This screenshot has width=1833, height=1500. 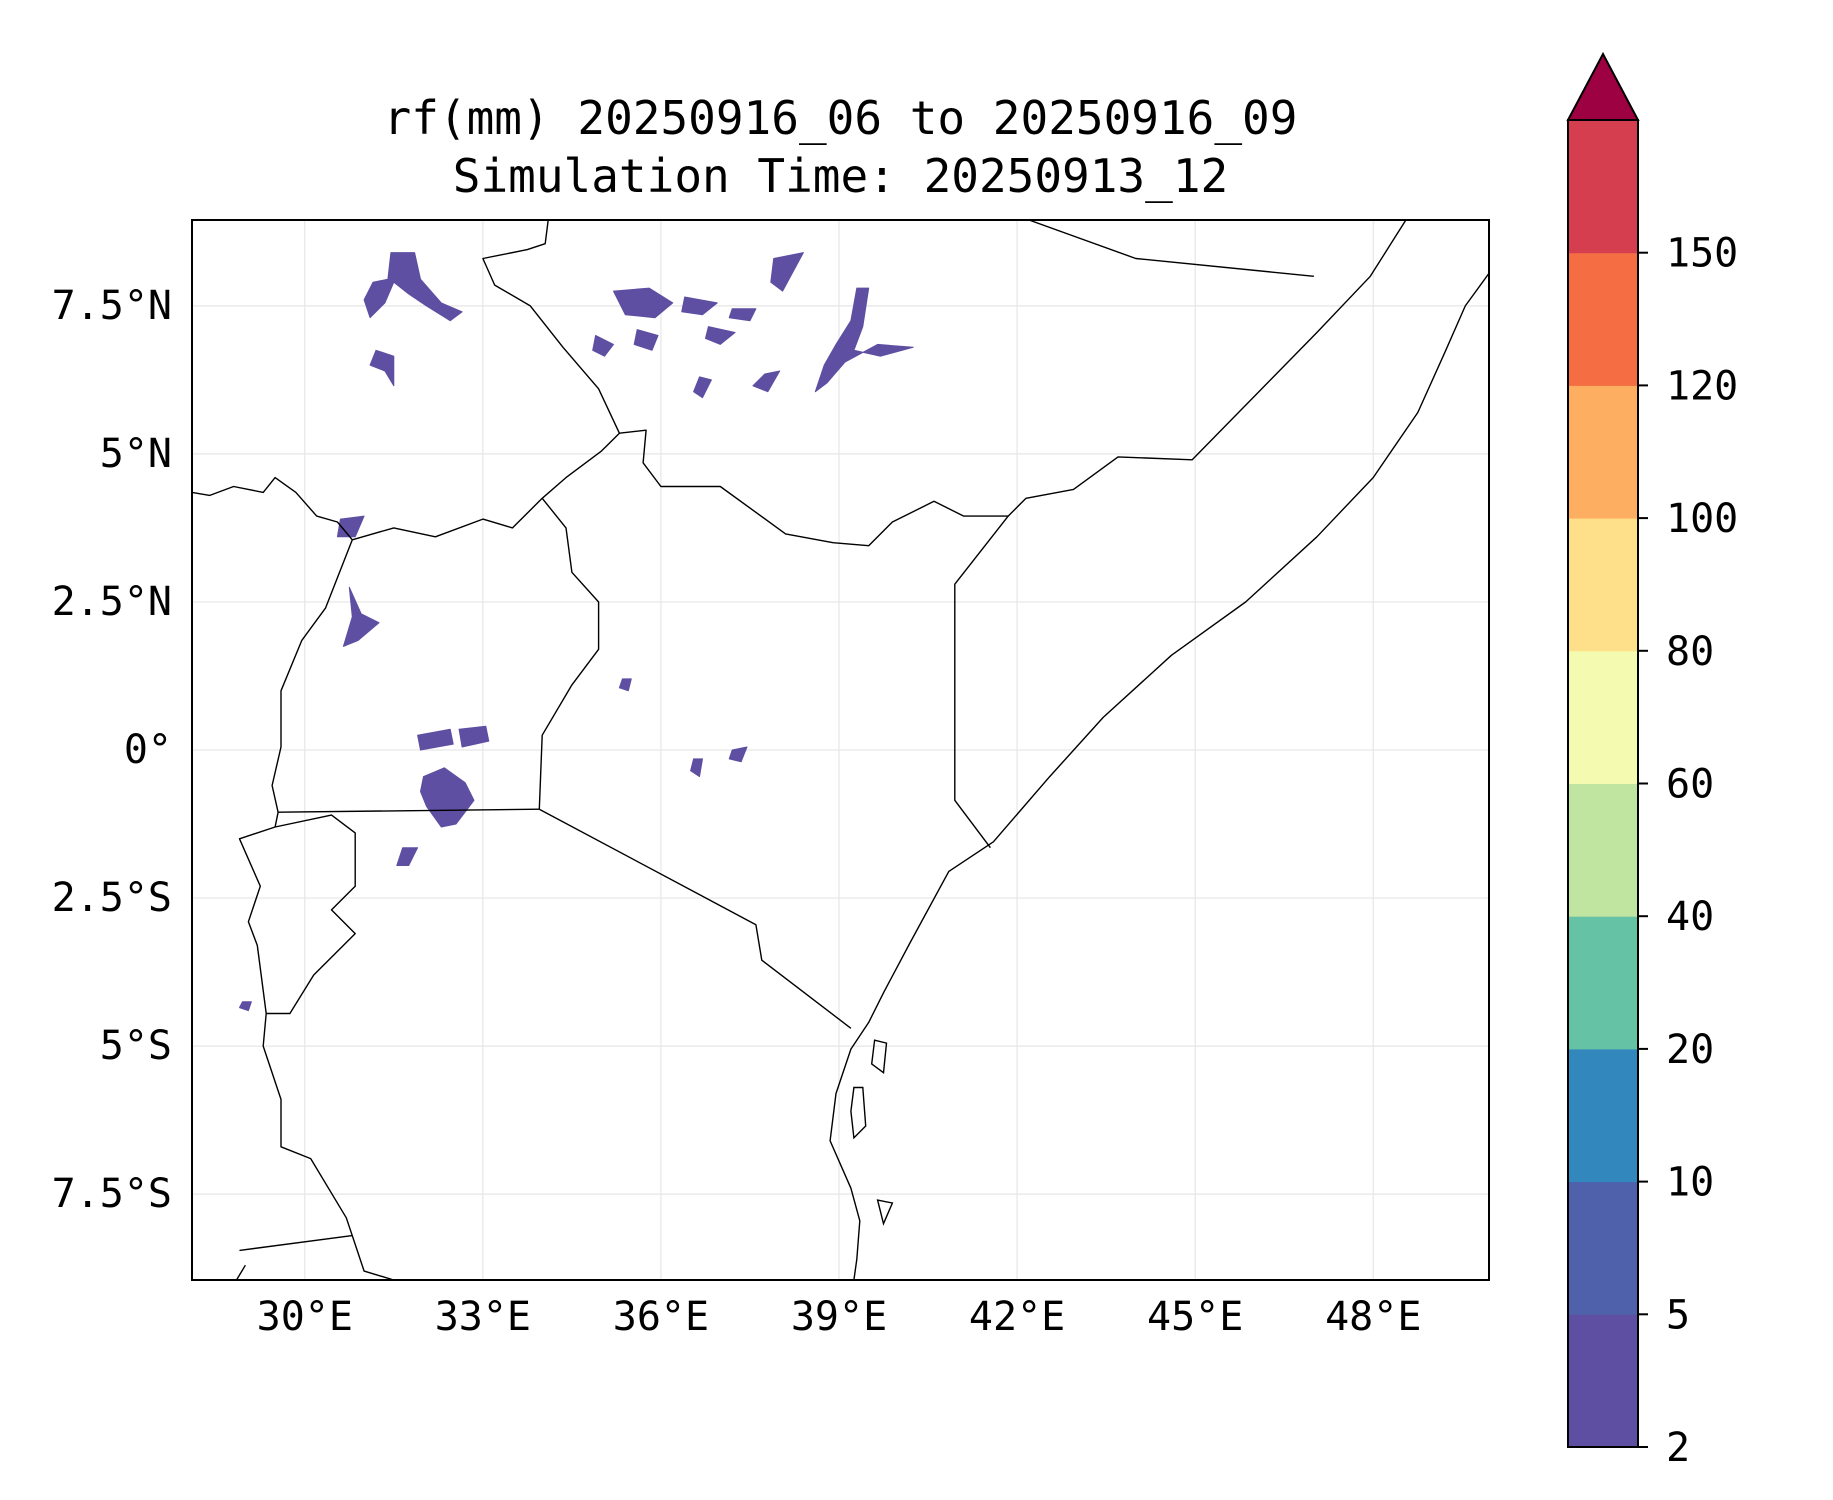 I want to click on x-tick-label: 36°E, so click(x=661, y=1317).